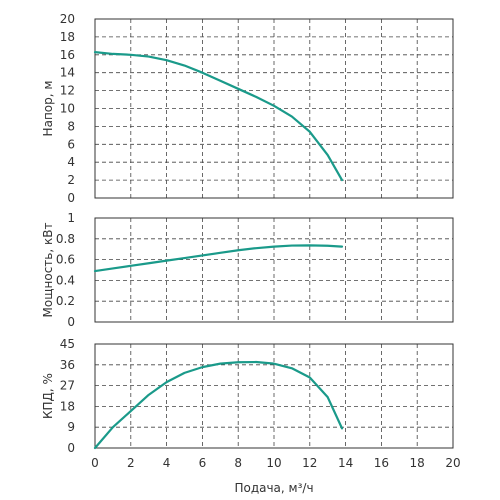  Describe the element at coordinates (65, 260) in the screenshot. I see `y-tick-label: 0.6` at that location.